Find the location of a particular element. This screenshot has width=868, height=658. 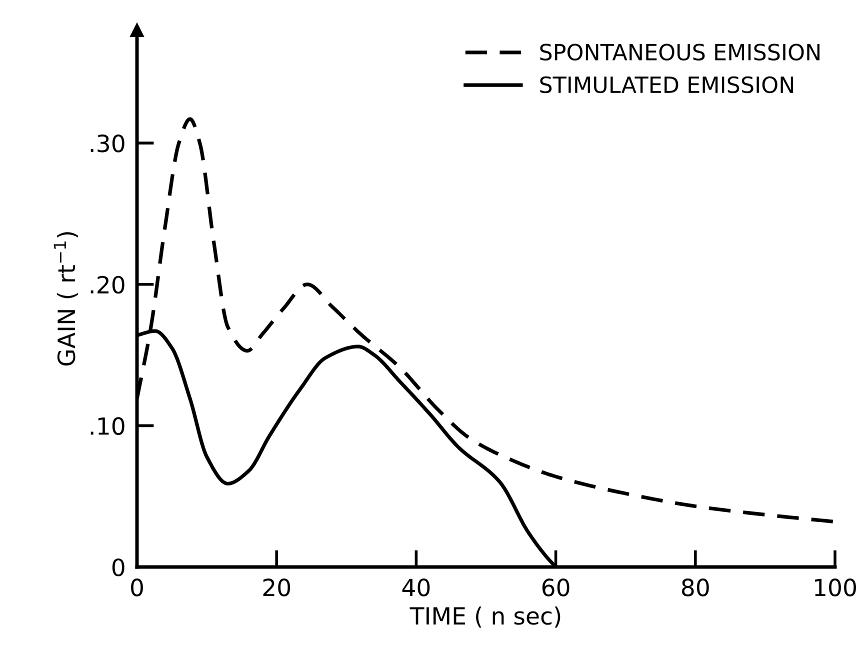

x-tick-label: 0 is located at coordinates (137, 587).